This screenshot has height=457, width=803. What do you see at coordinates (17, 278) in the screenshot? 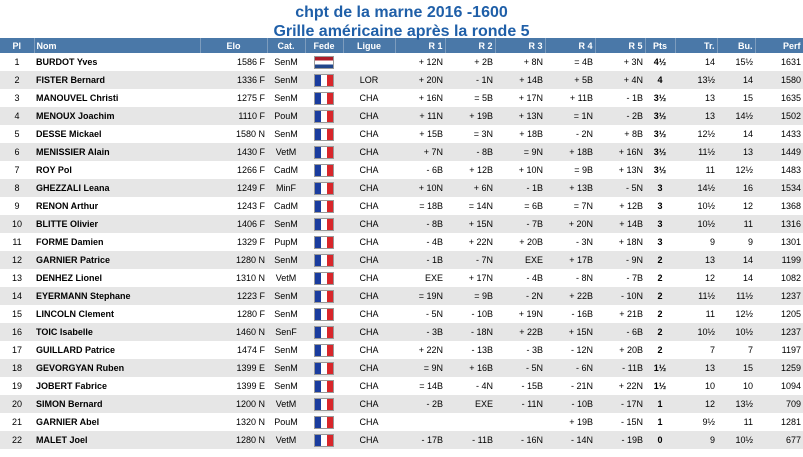
I see `player-rank: 13` at bounding box center [17, 278].